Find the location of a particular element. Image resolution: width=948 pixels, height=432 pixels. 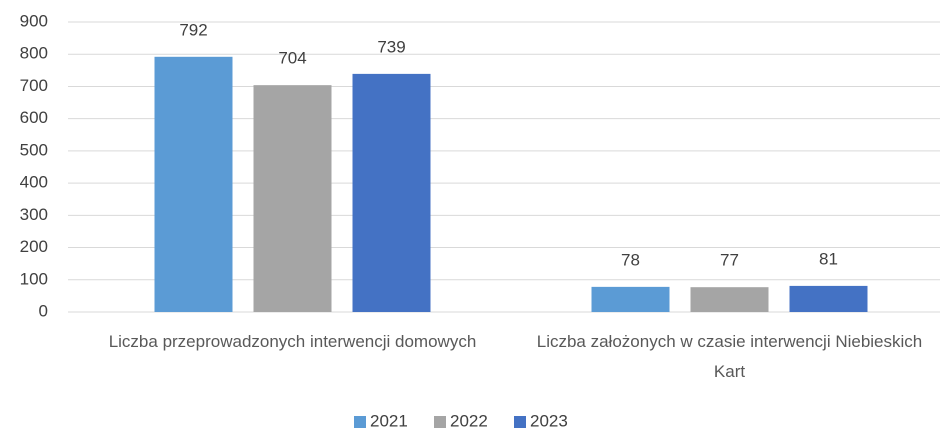

y-tick-label: 600 is located at coordinates (34, 117).